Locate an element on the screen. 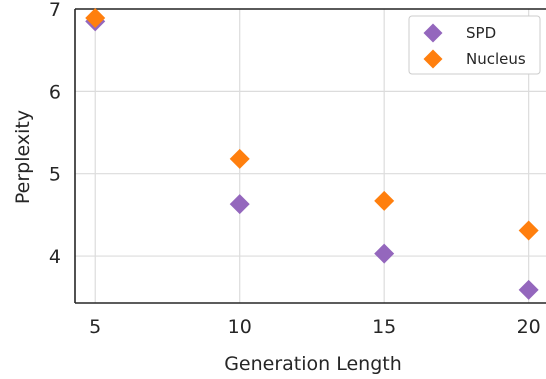 Image resolution: width=546 pixels, height=379 pixels. legend: SPD Nucleus is located at coordinates (474, 45).